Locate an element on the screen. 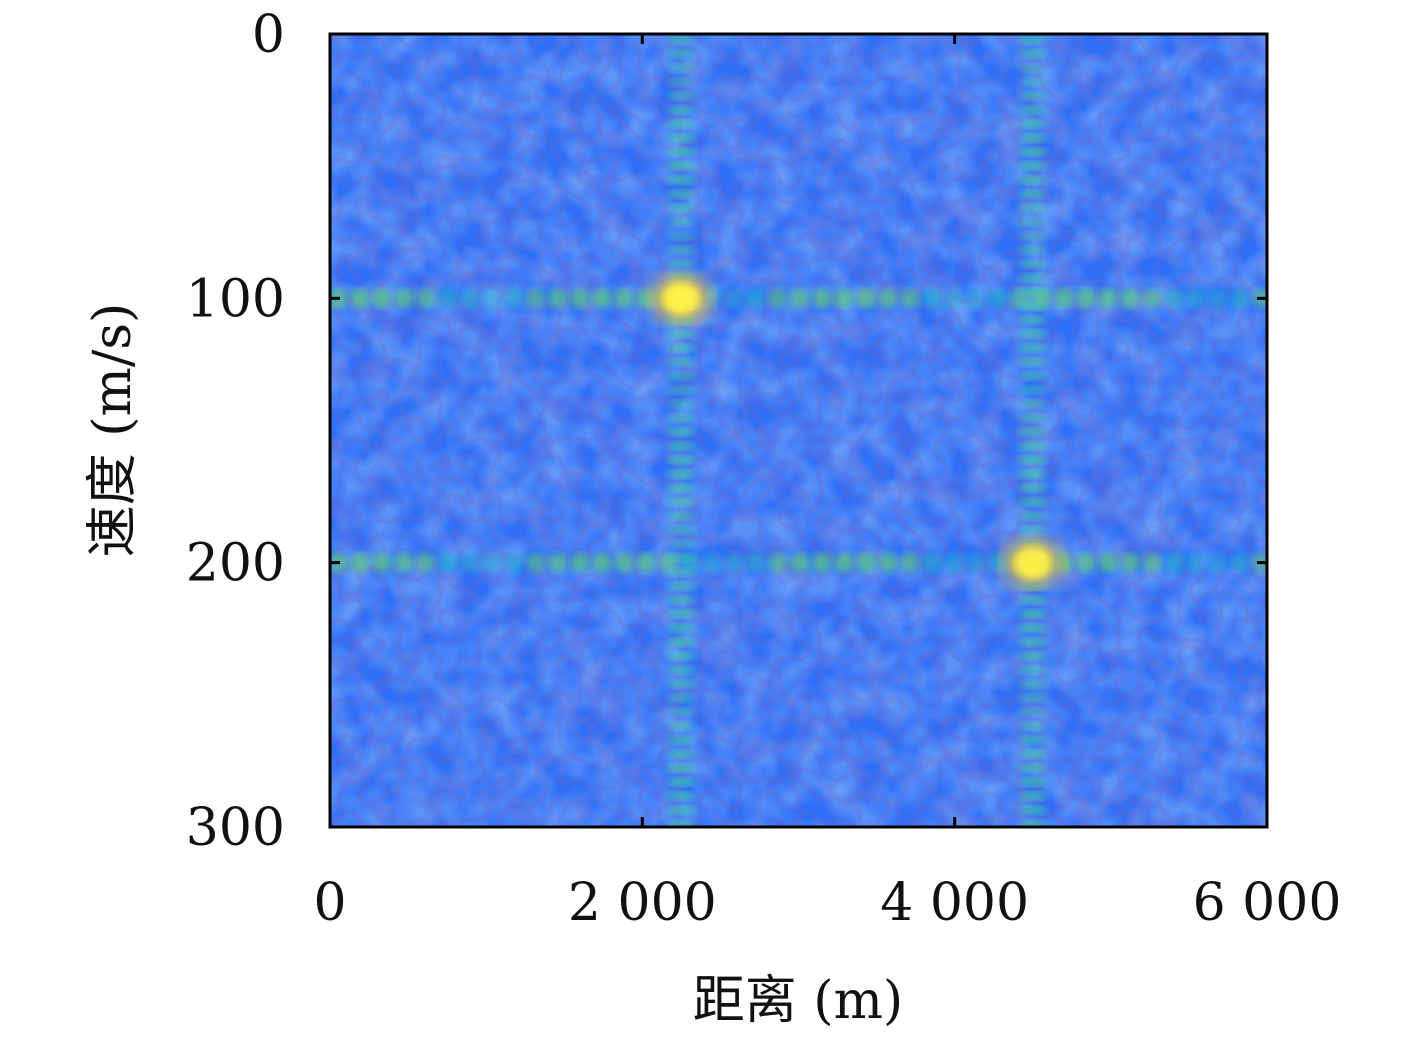  y-tick-label: 100 is located at coordinates (235, 299).